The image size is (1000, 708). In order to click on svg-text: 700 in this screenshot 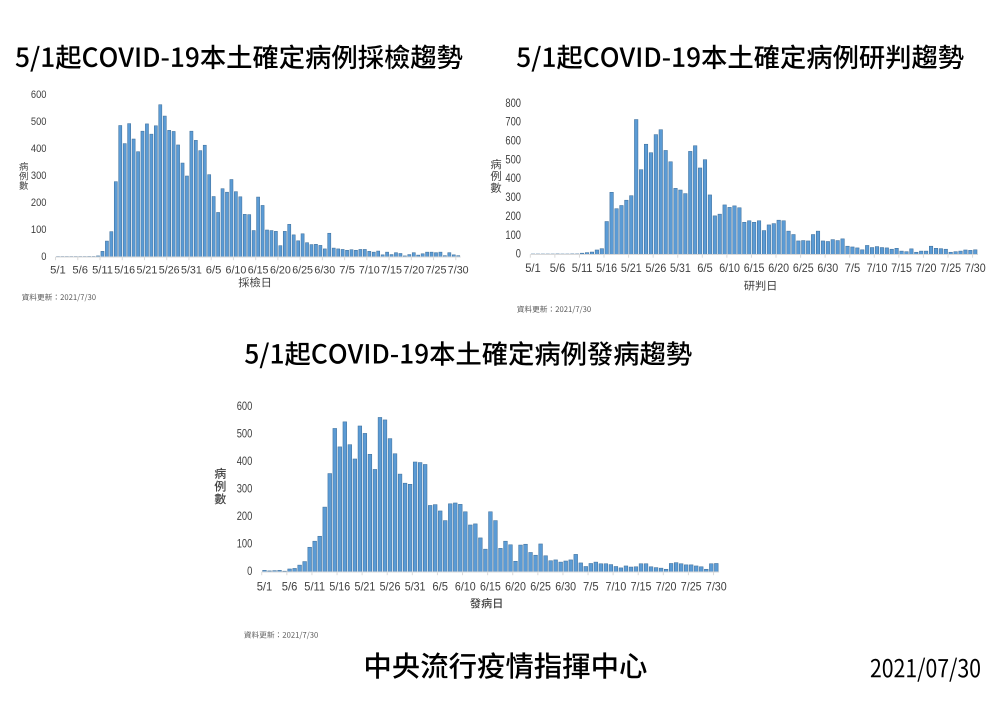, I will do `click(513, 122)`.